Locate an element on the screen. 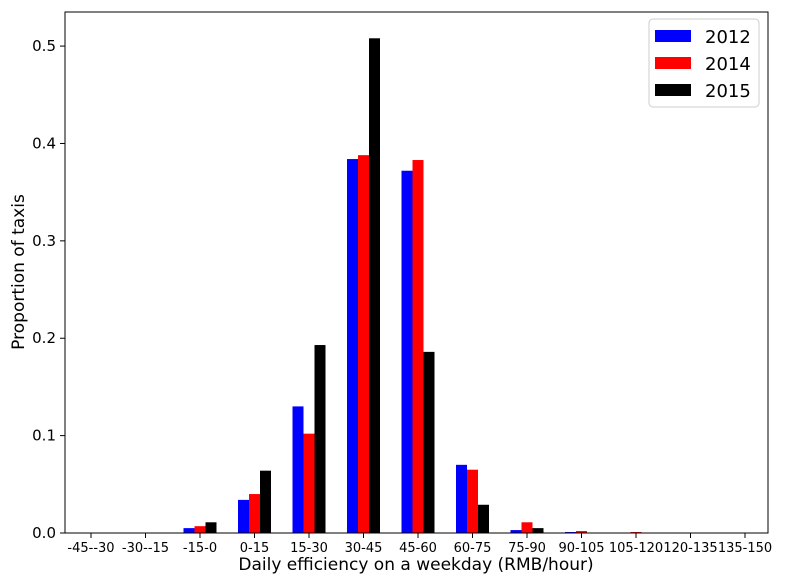  y-axis: 0.0 0.1 0.2 0.3 0.4 0.5 is located at coordinates (48, 289).